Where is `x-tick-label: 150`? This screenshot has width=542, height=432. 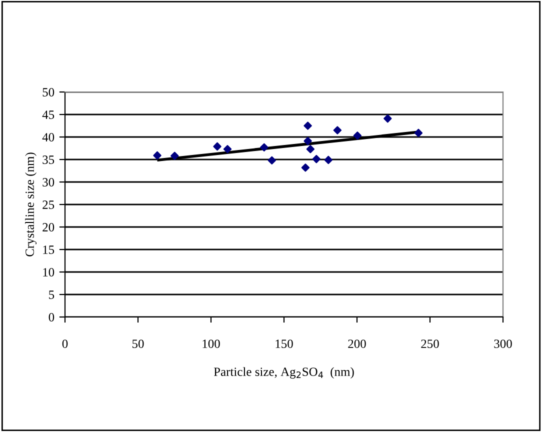
x-tick-label: 150 is located at coordinates (284, 344).